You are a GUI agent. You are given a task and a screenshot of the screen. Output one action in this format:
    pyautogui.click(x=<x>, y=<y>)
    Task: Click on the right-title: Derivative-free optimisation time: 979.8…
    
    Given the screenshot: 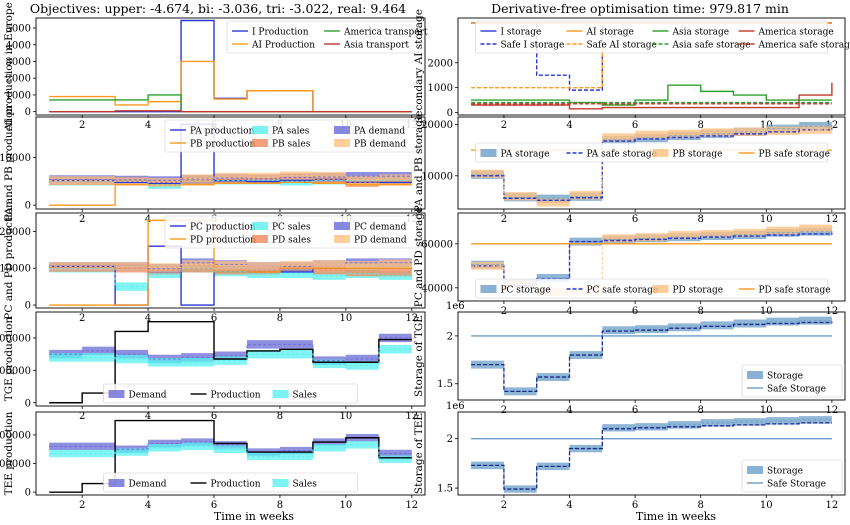 What is the action you would take?
    pyautogui.click(x=640, y=8)
    